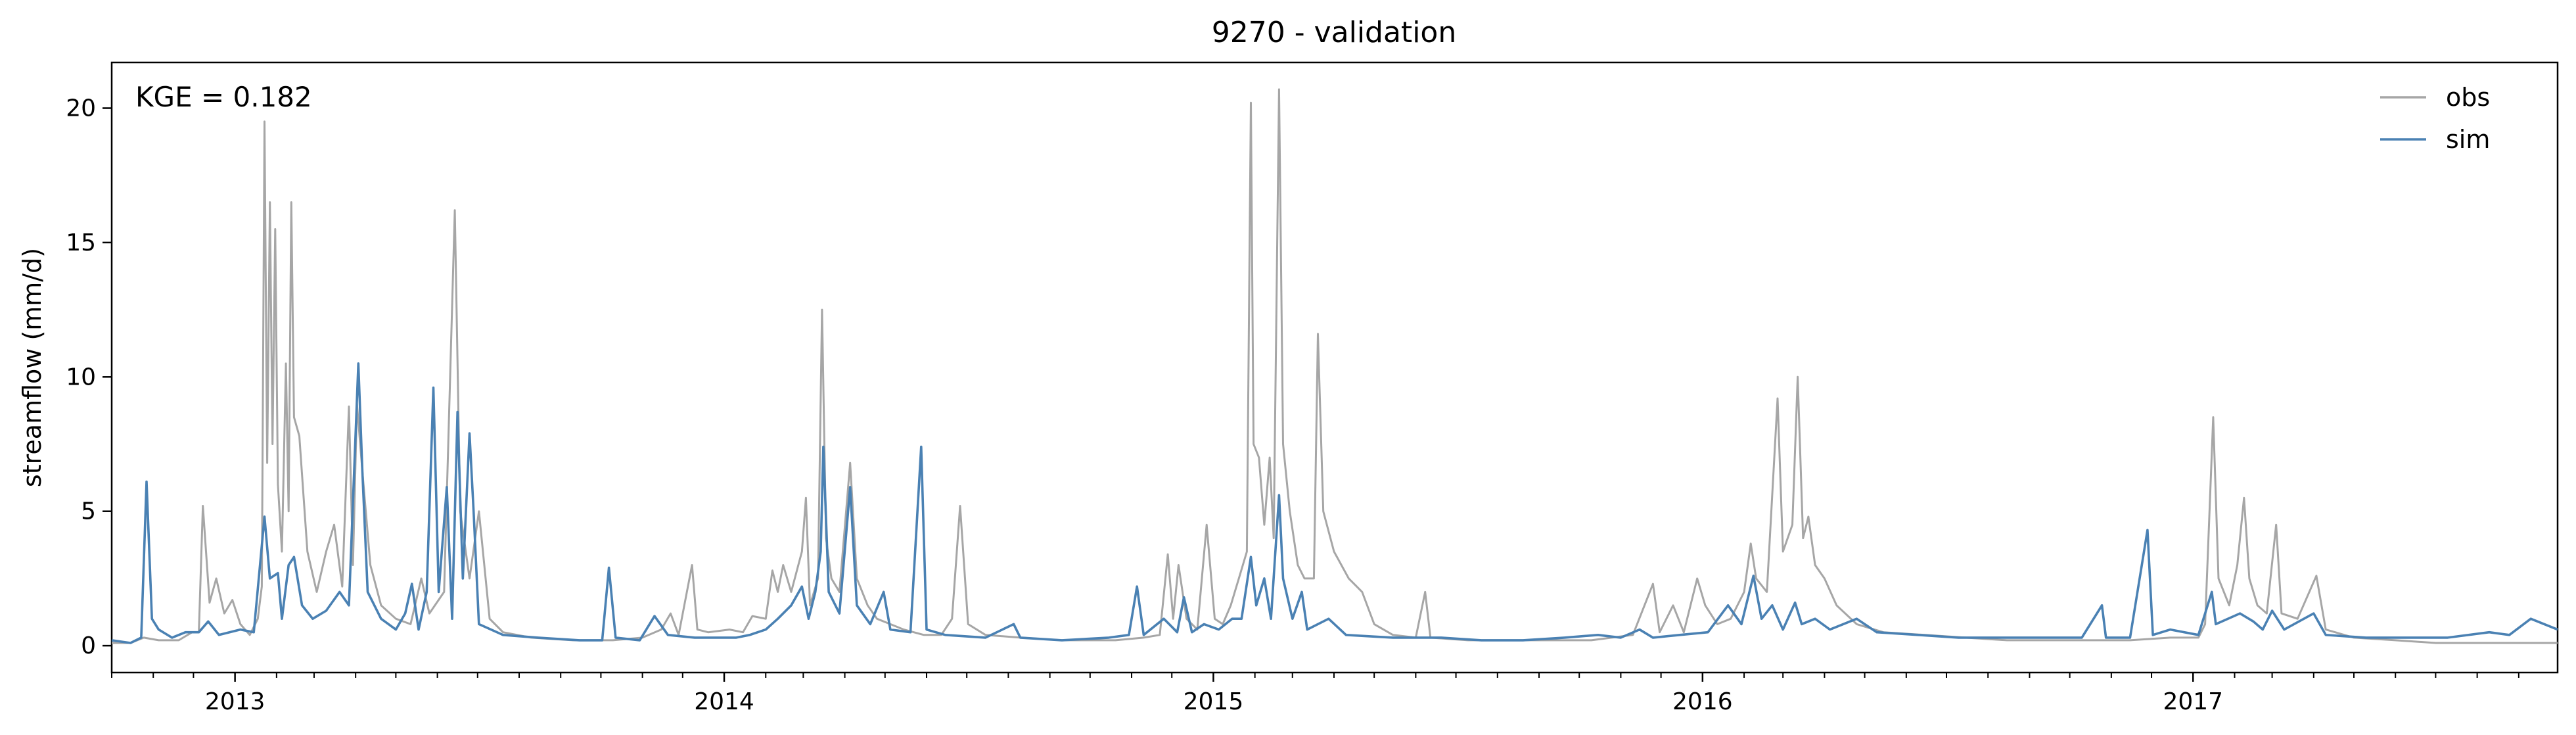 This screenshot has width=2576, height=735. What do you see at coordinates (1702, 702) in the screenshot?
I see `x-tick-label: 2016` at bounding box center [1702, 702].